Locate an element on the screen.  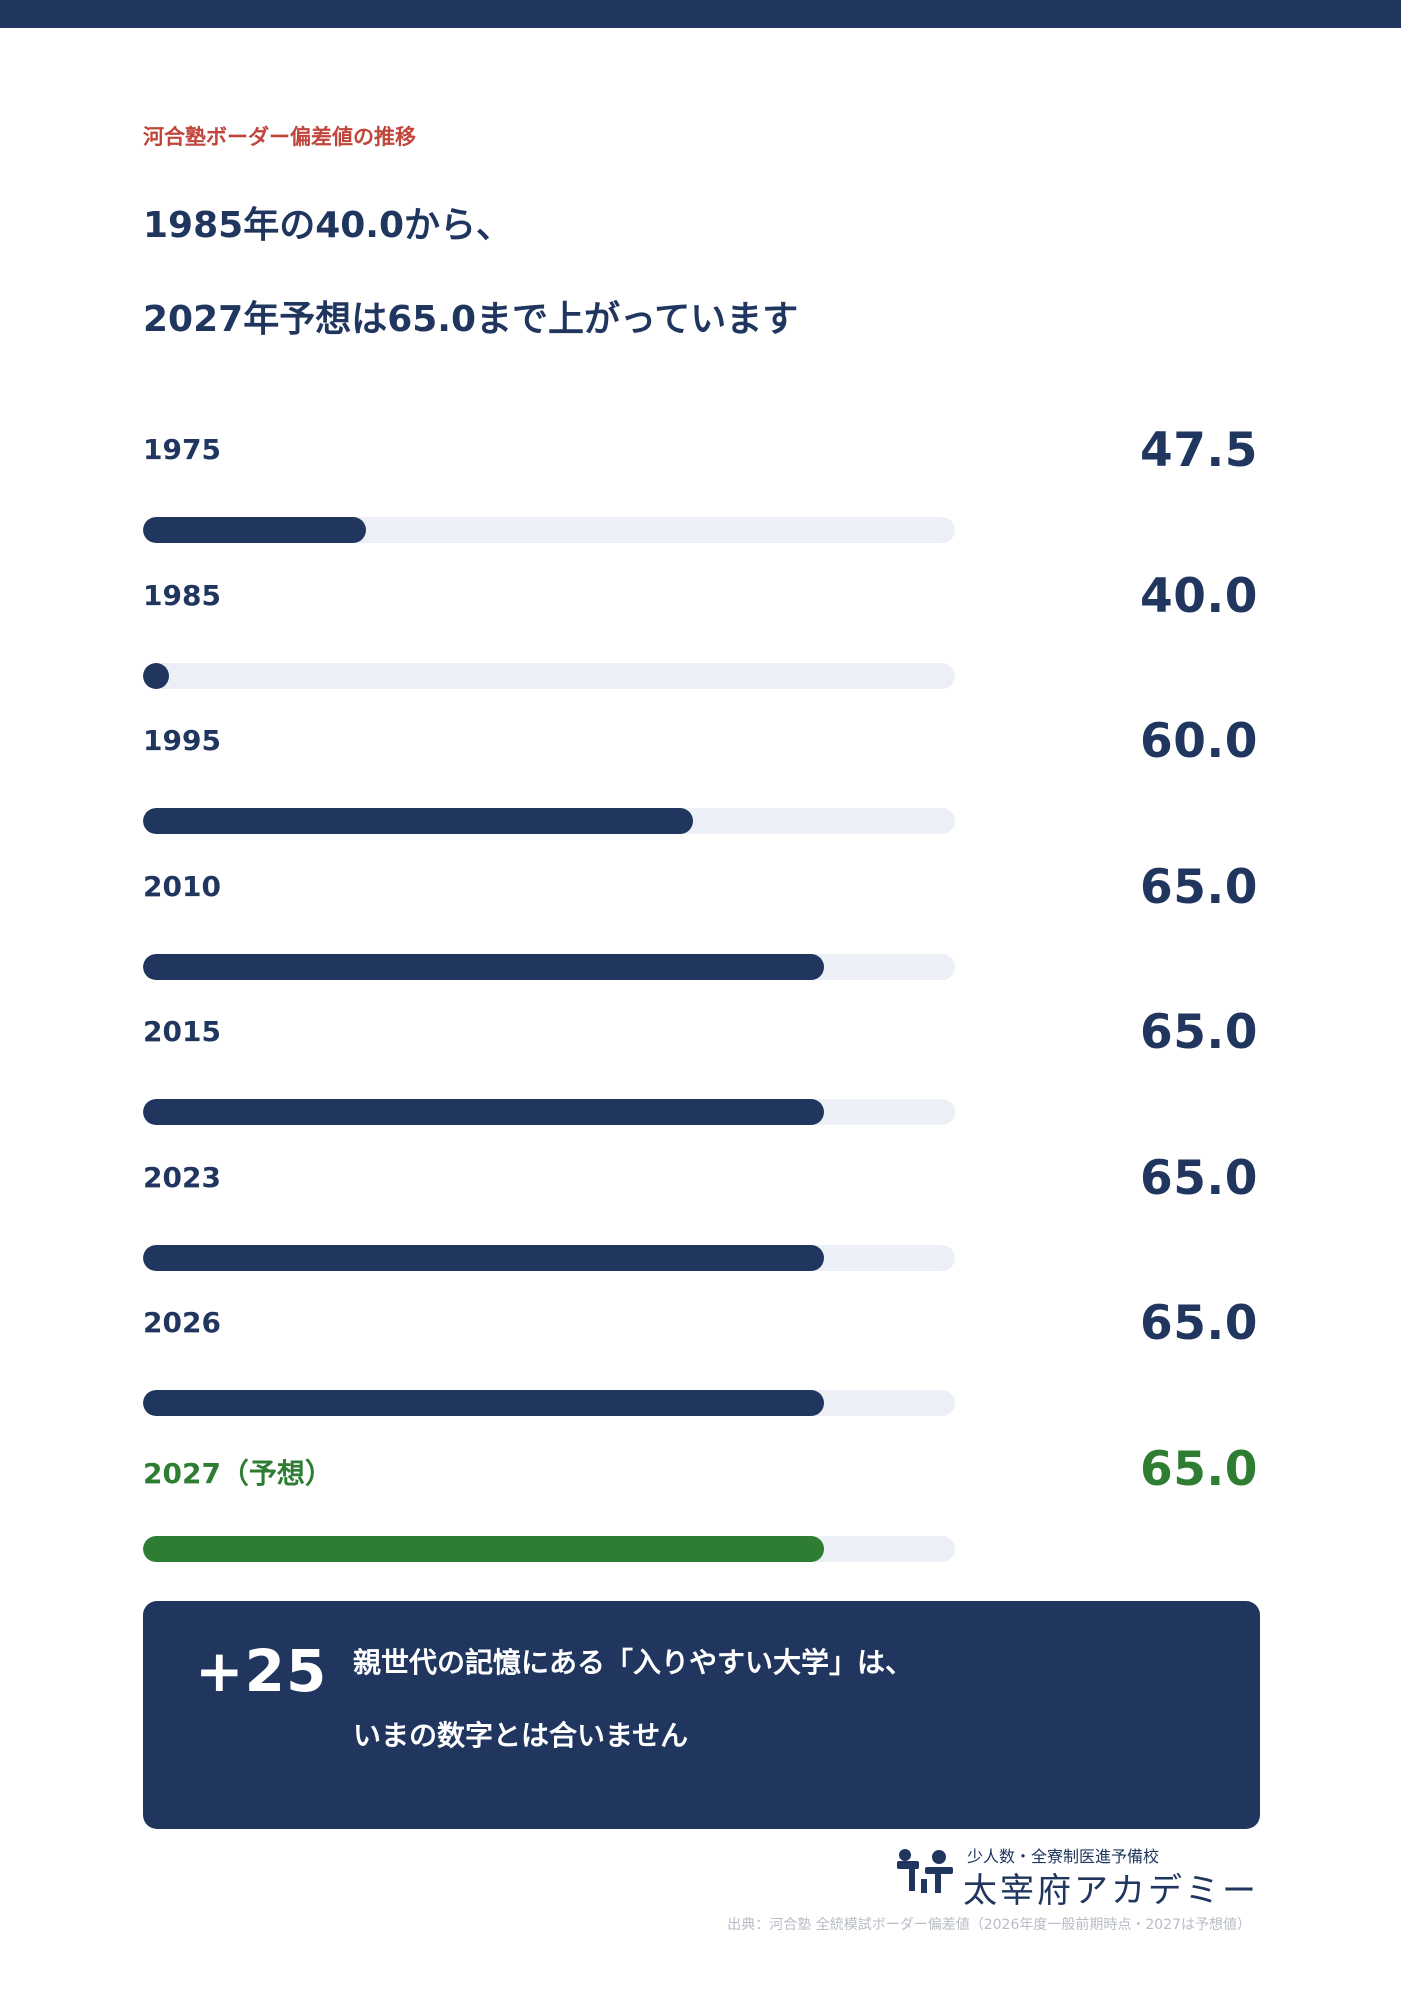
chart-row: 2015 65.0 is located at coordinates (700, 1082).